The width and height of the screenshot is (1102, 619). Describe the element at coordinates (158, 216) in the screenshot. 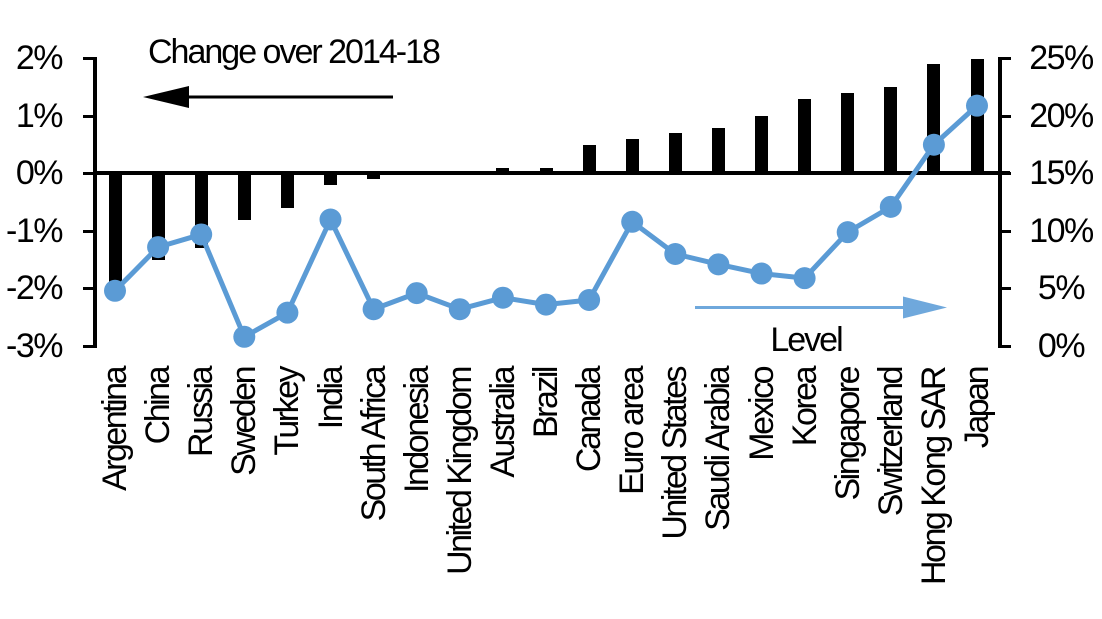

I see `bar-china` at that location.